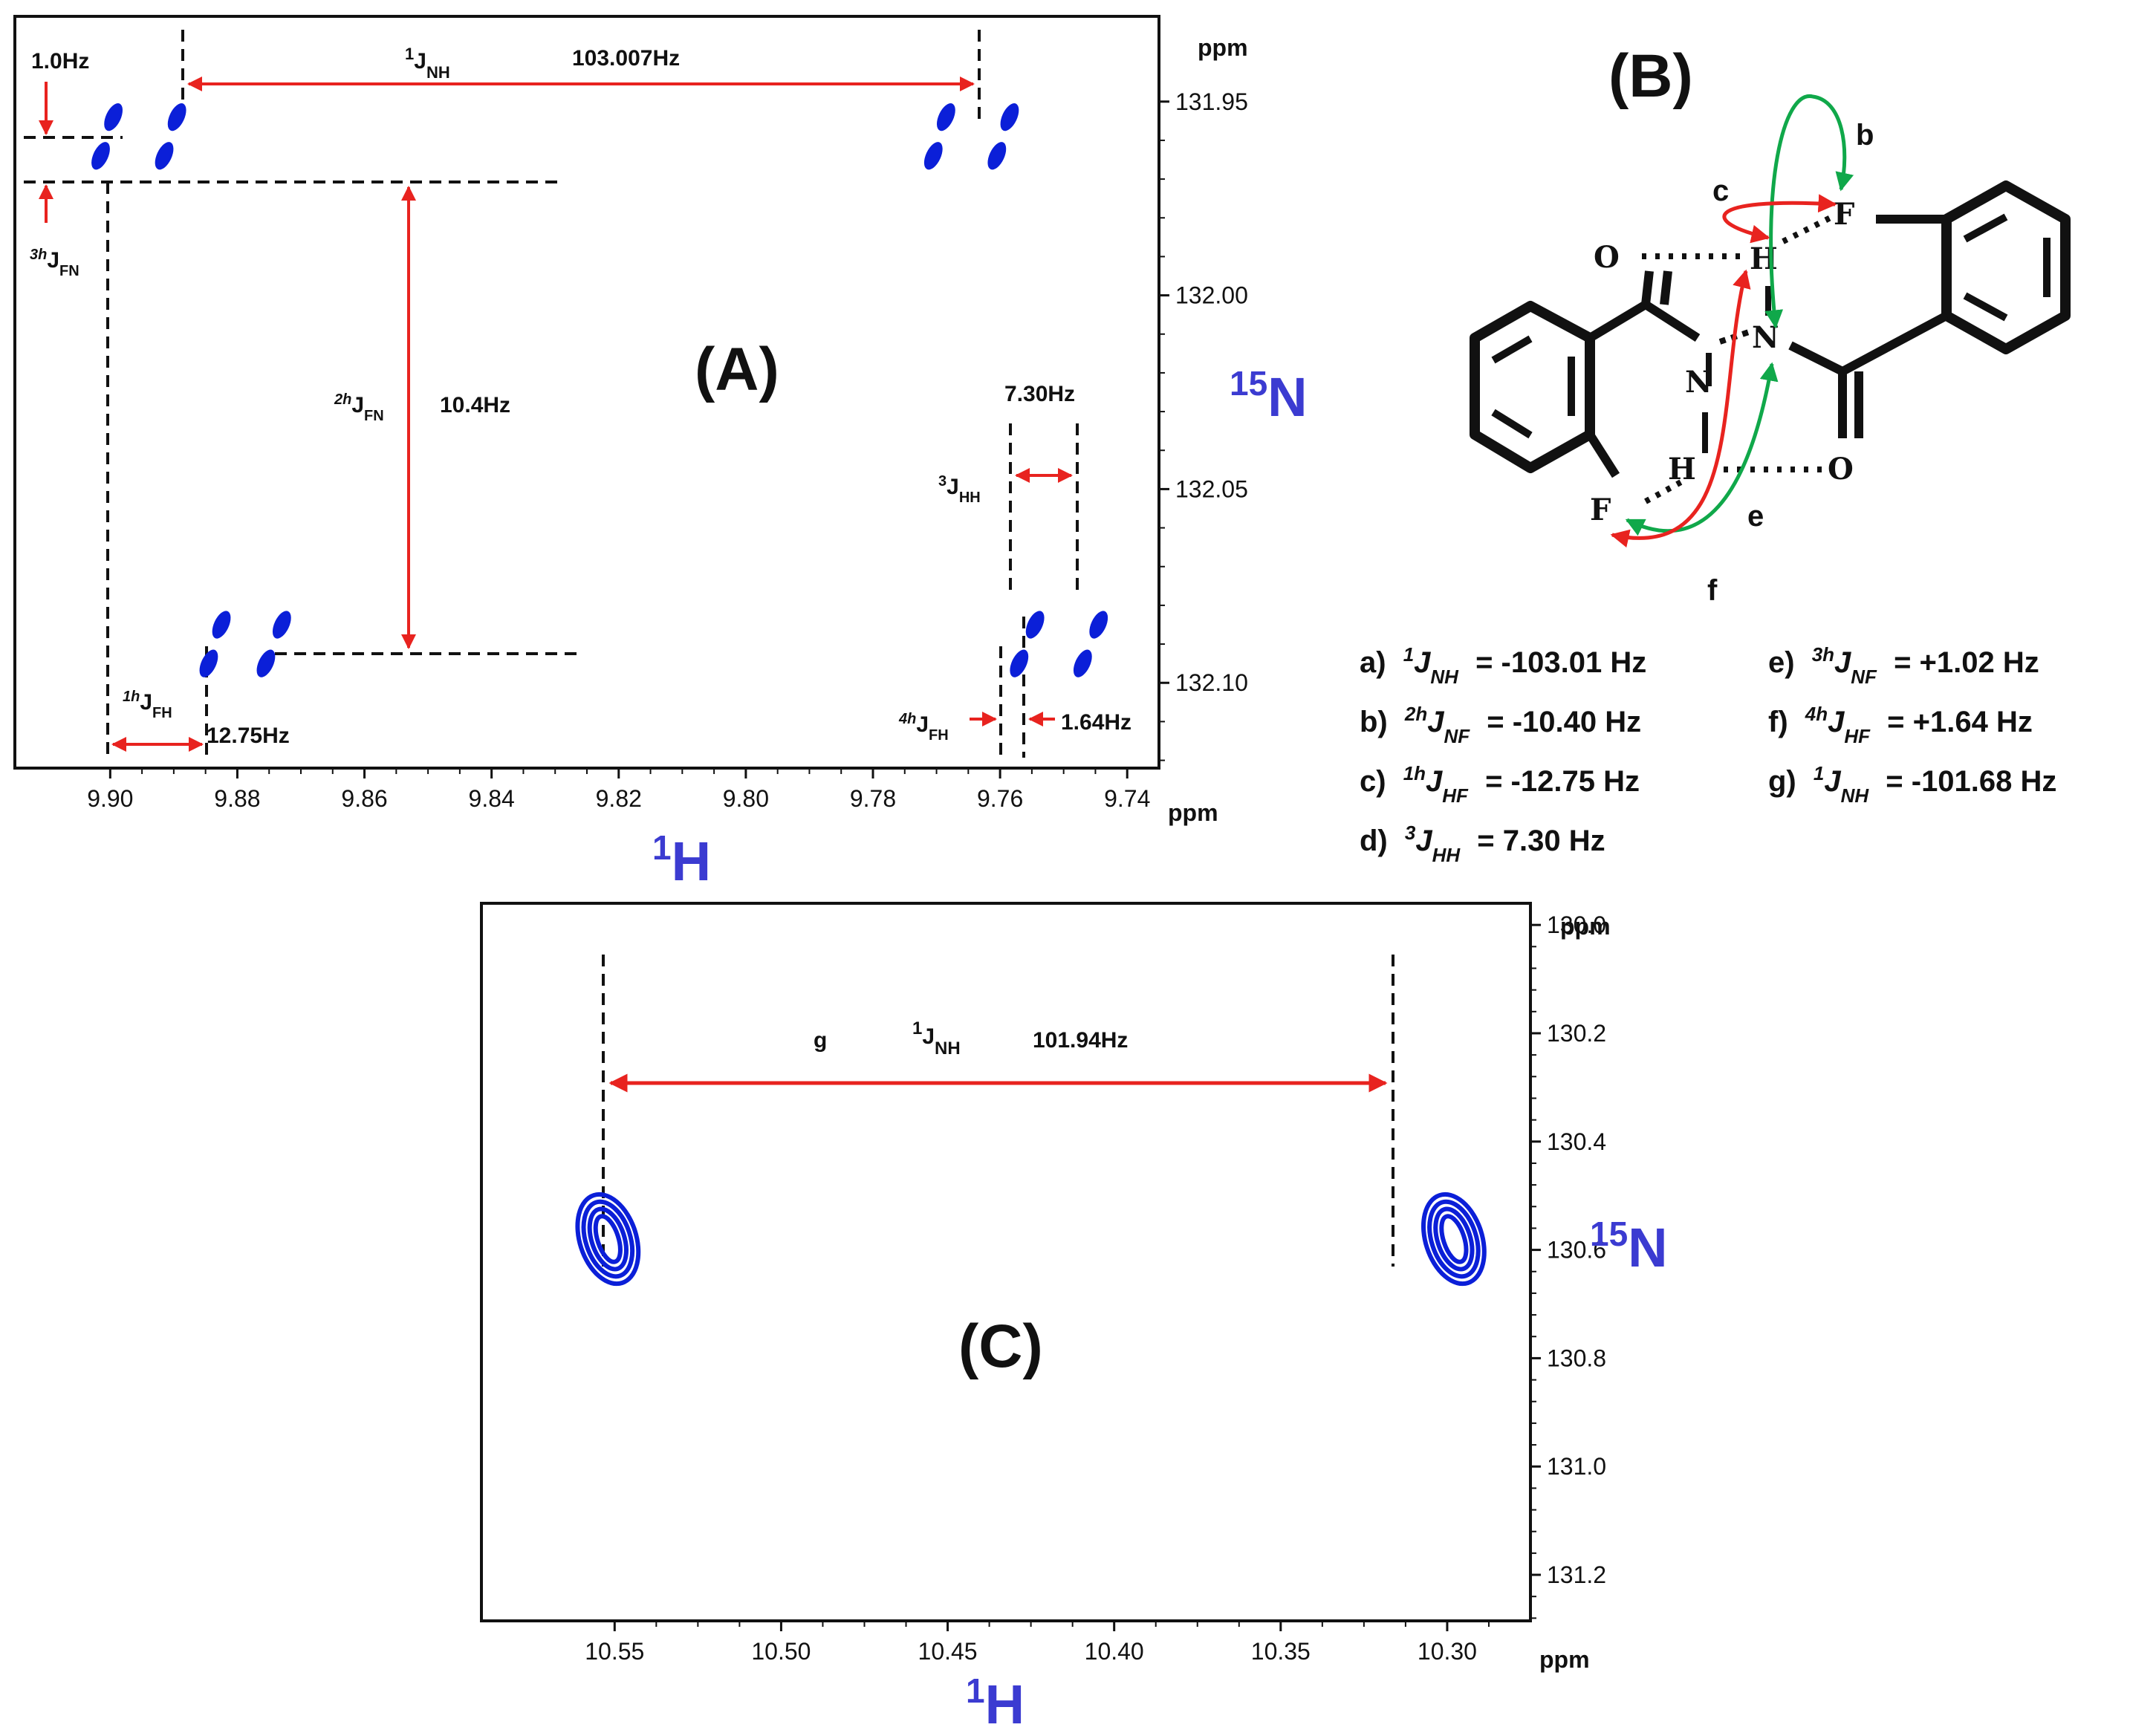 This screenshot has width=2130, height=1736. I want to click on coupling-entry: c) 1hJHF = -12.75 Hz, so click(1500, 784).